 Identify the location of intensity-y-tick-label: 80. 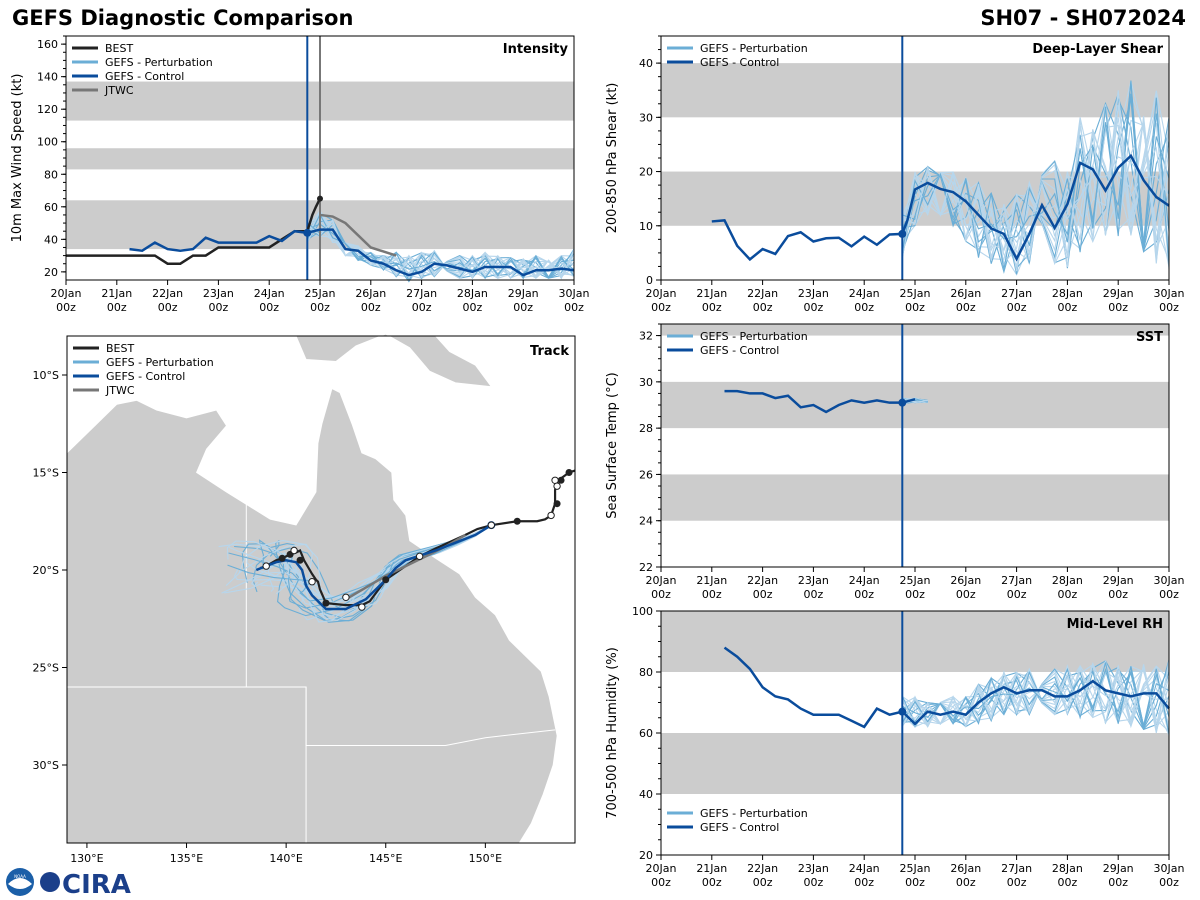
(51, 174).